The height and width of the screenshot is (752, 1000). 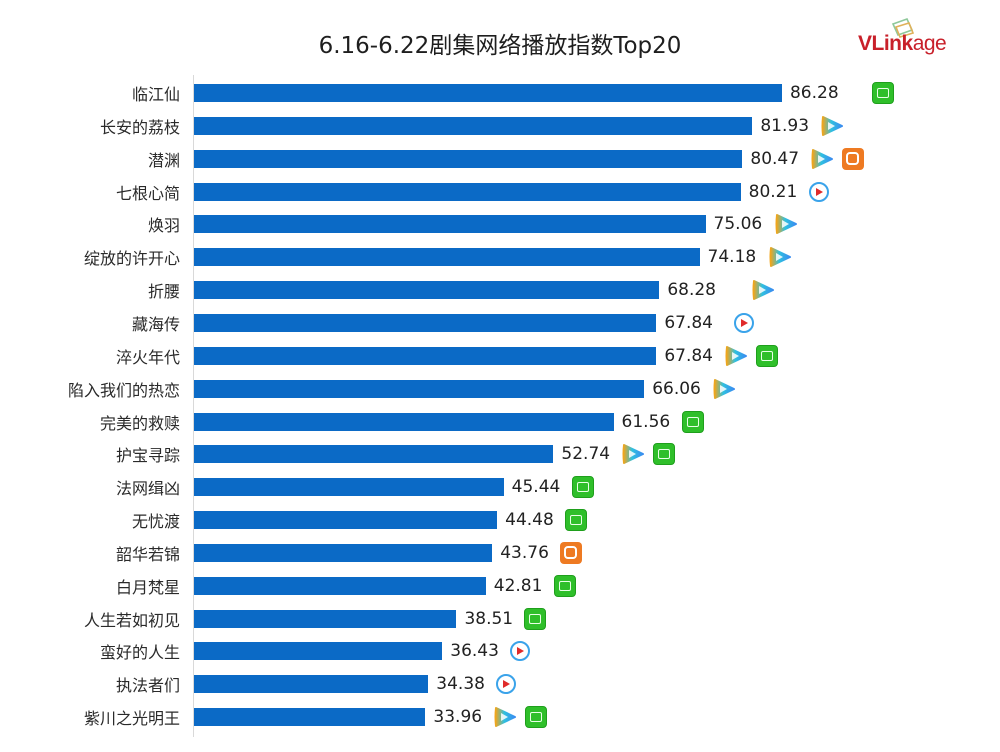 What do you see at coordinates (500, 46) in the screenshot?
I see `chart-title: 6.16-6.22剧集网络播放指数Top20` at bounding box center [500, 46].